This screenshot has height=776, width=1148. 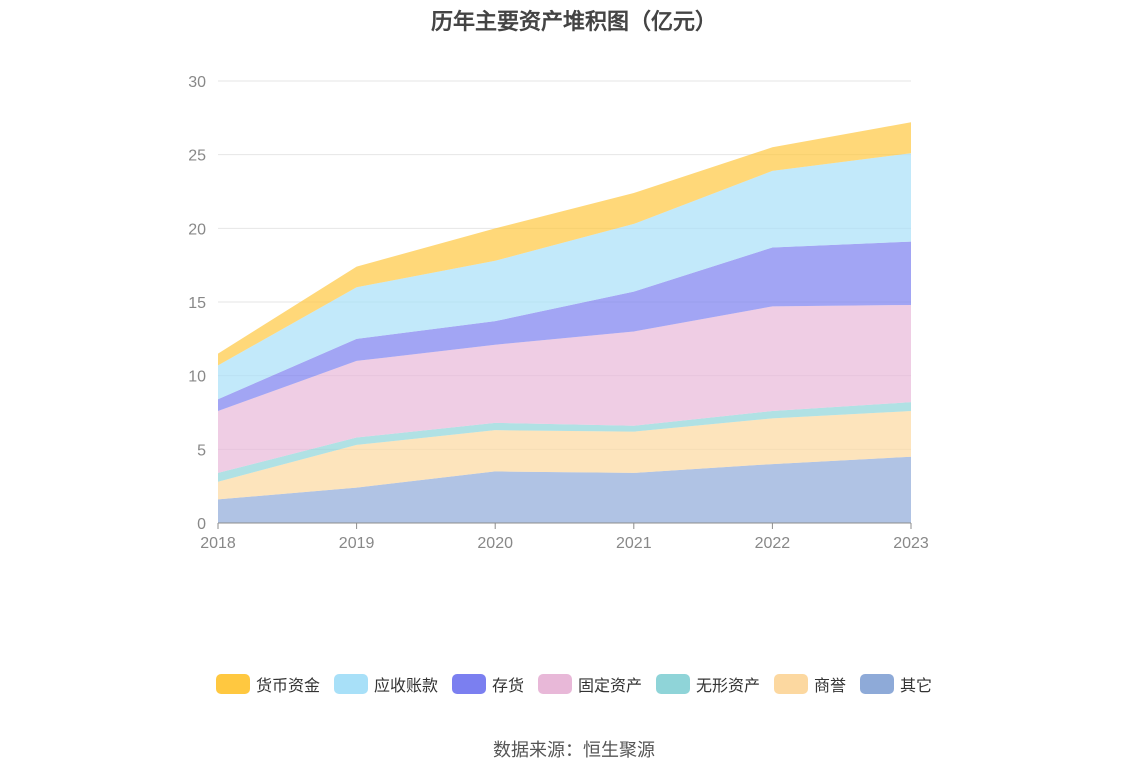 What do you see at coordinates (830, 685) in the screenshot?
I see `legend-label: 商誉` at bounding box center [830, 685].